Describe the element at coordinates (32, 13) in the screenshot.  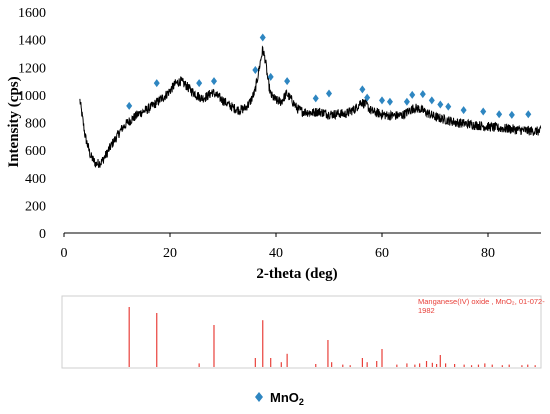
I see `y-tick-label: 1600` at that location.